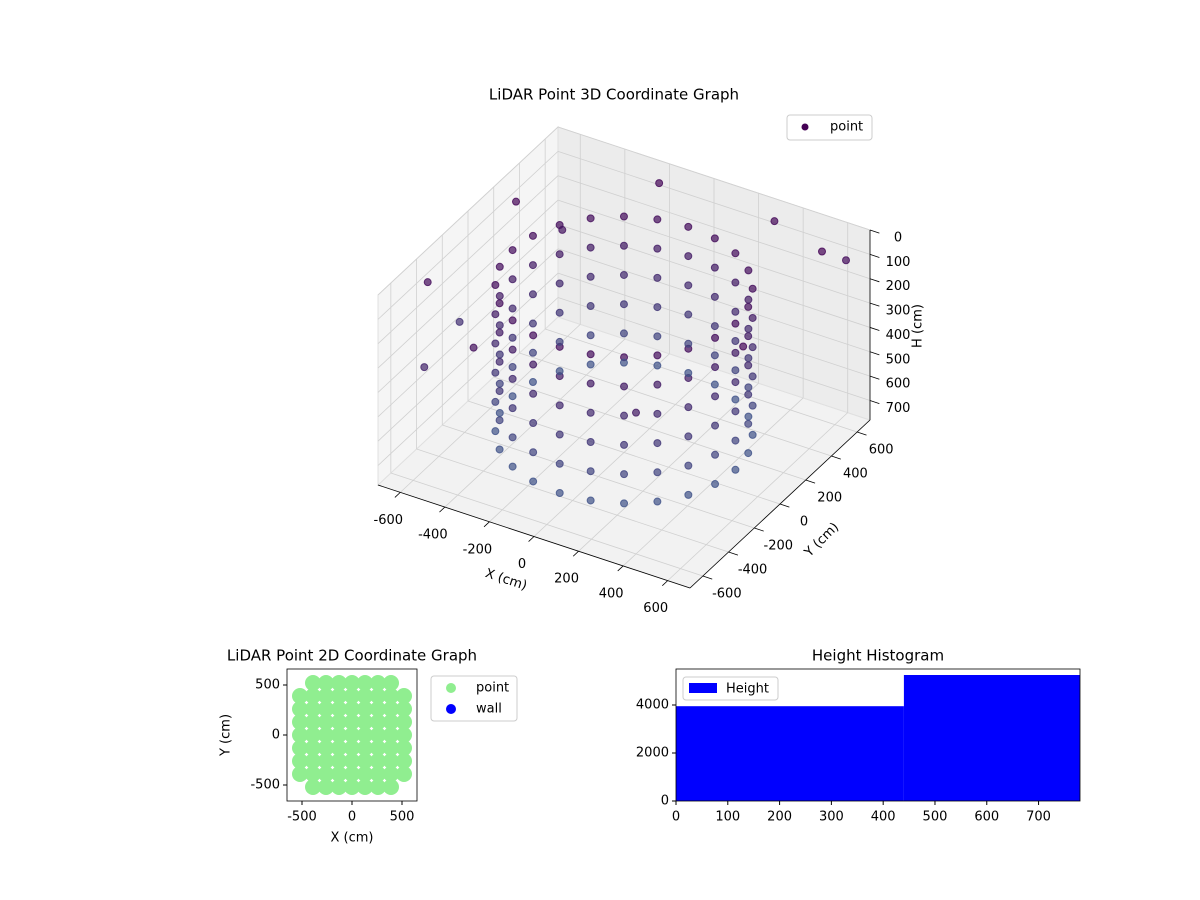 The image size is (1200, 900). What do you see at coordinates (302, 817) in the screenshot?
I see `x-tick-label: -500` at bounding box center [302, 817].